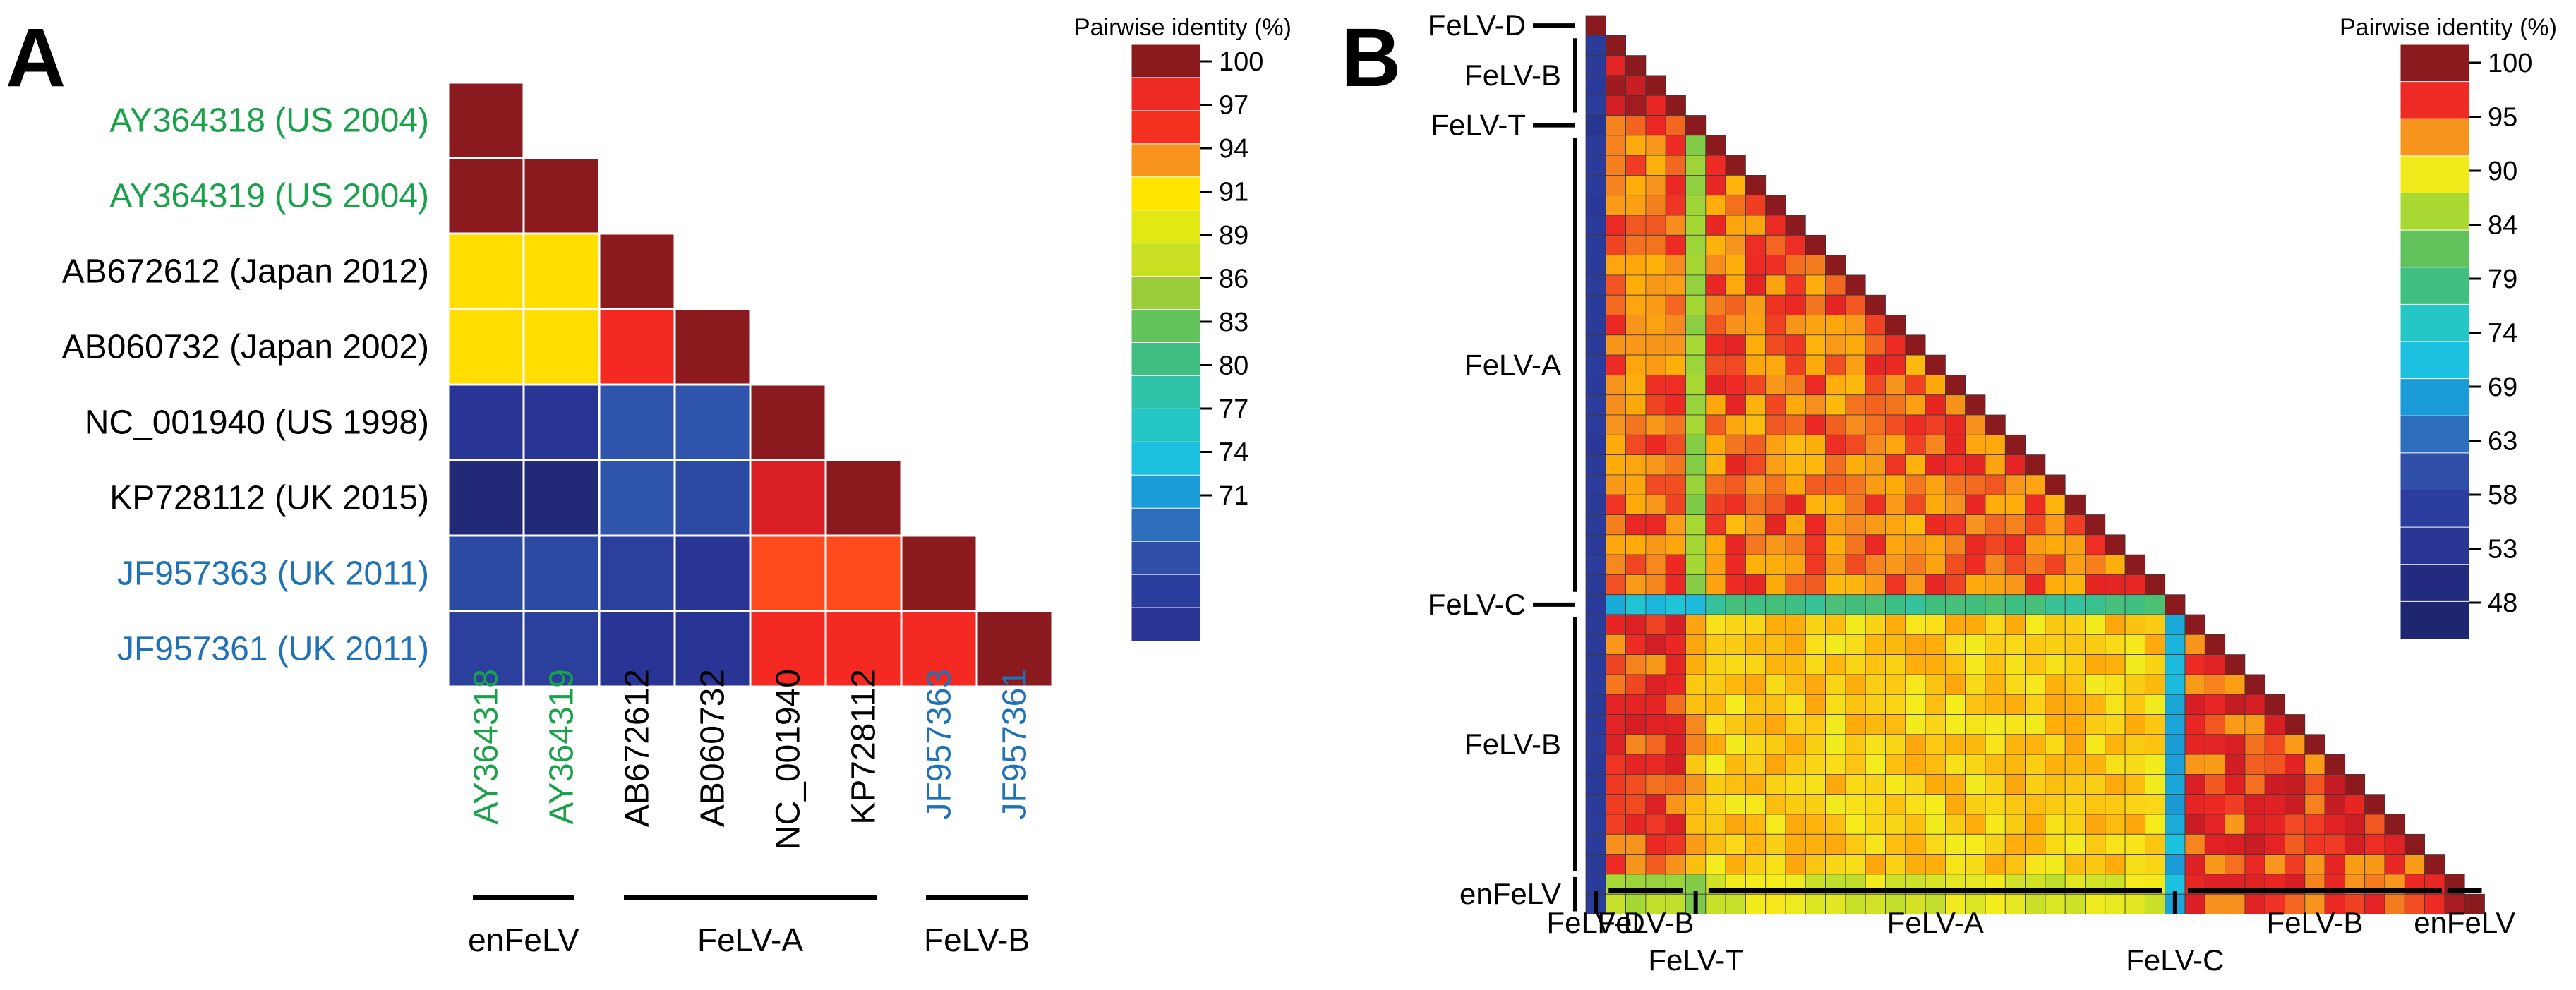 The image size is (2576, 990). I want to click on legend-tick-label: 74, so click(1233, 453).